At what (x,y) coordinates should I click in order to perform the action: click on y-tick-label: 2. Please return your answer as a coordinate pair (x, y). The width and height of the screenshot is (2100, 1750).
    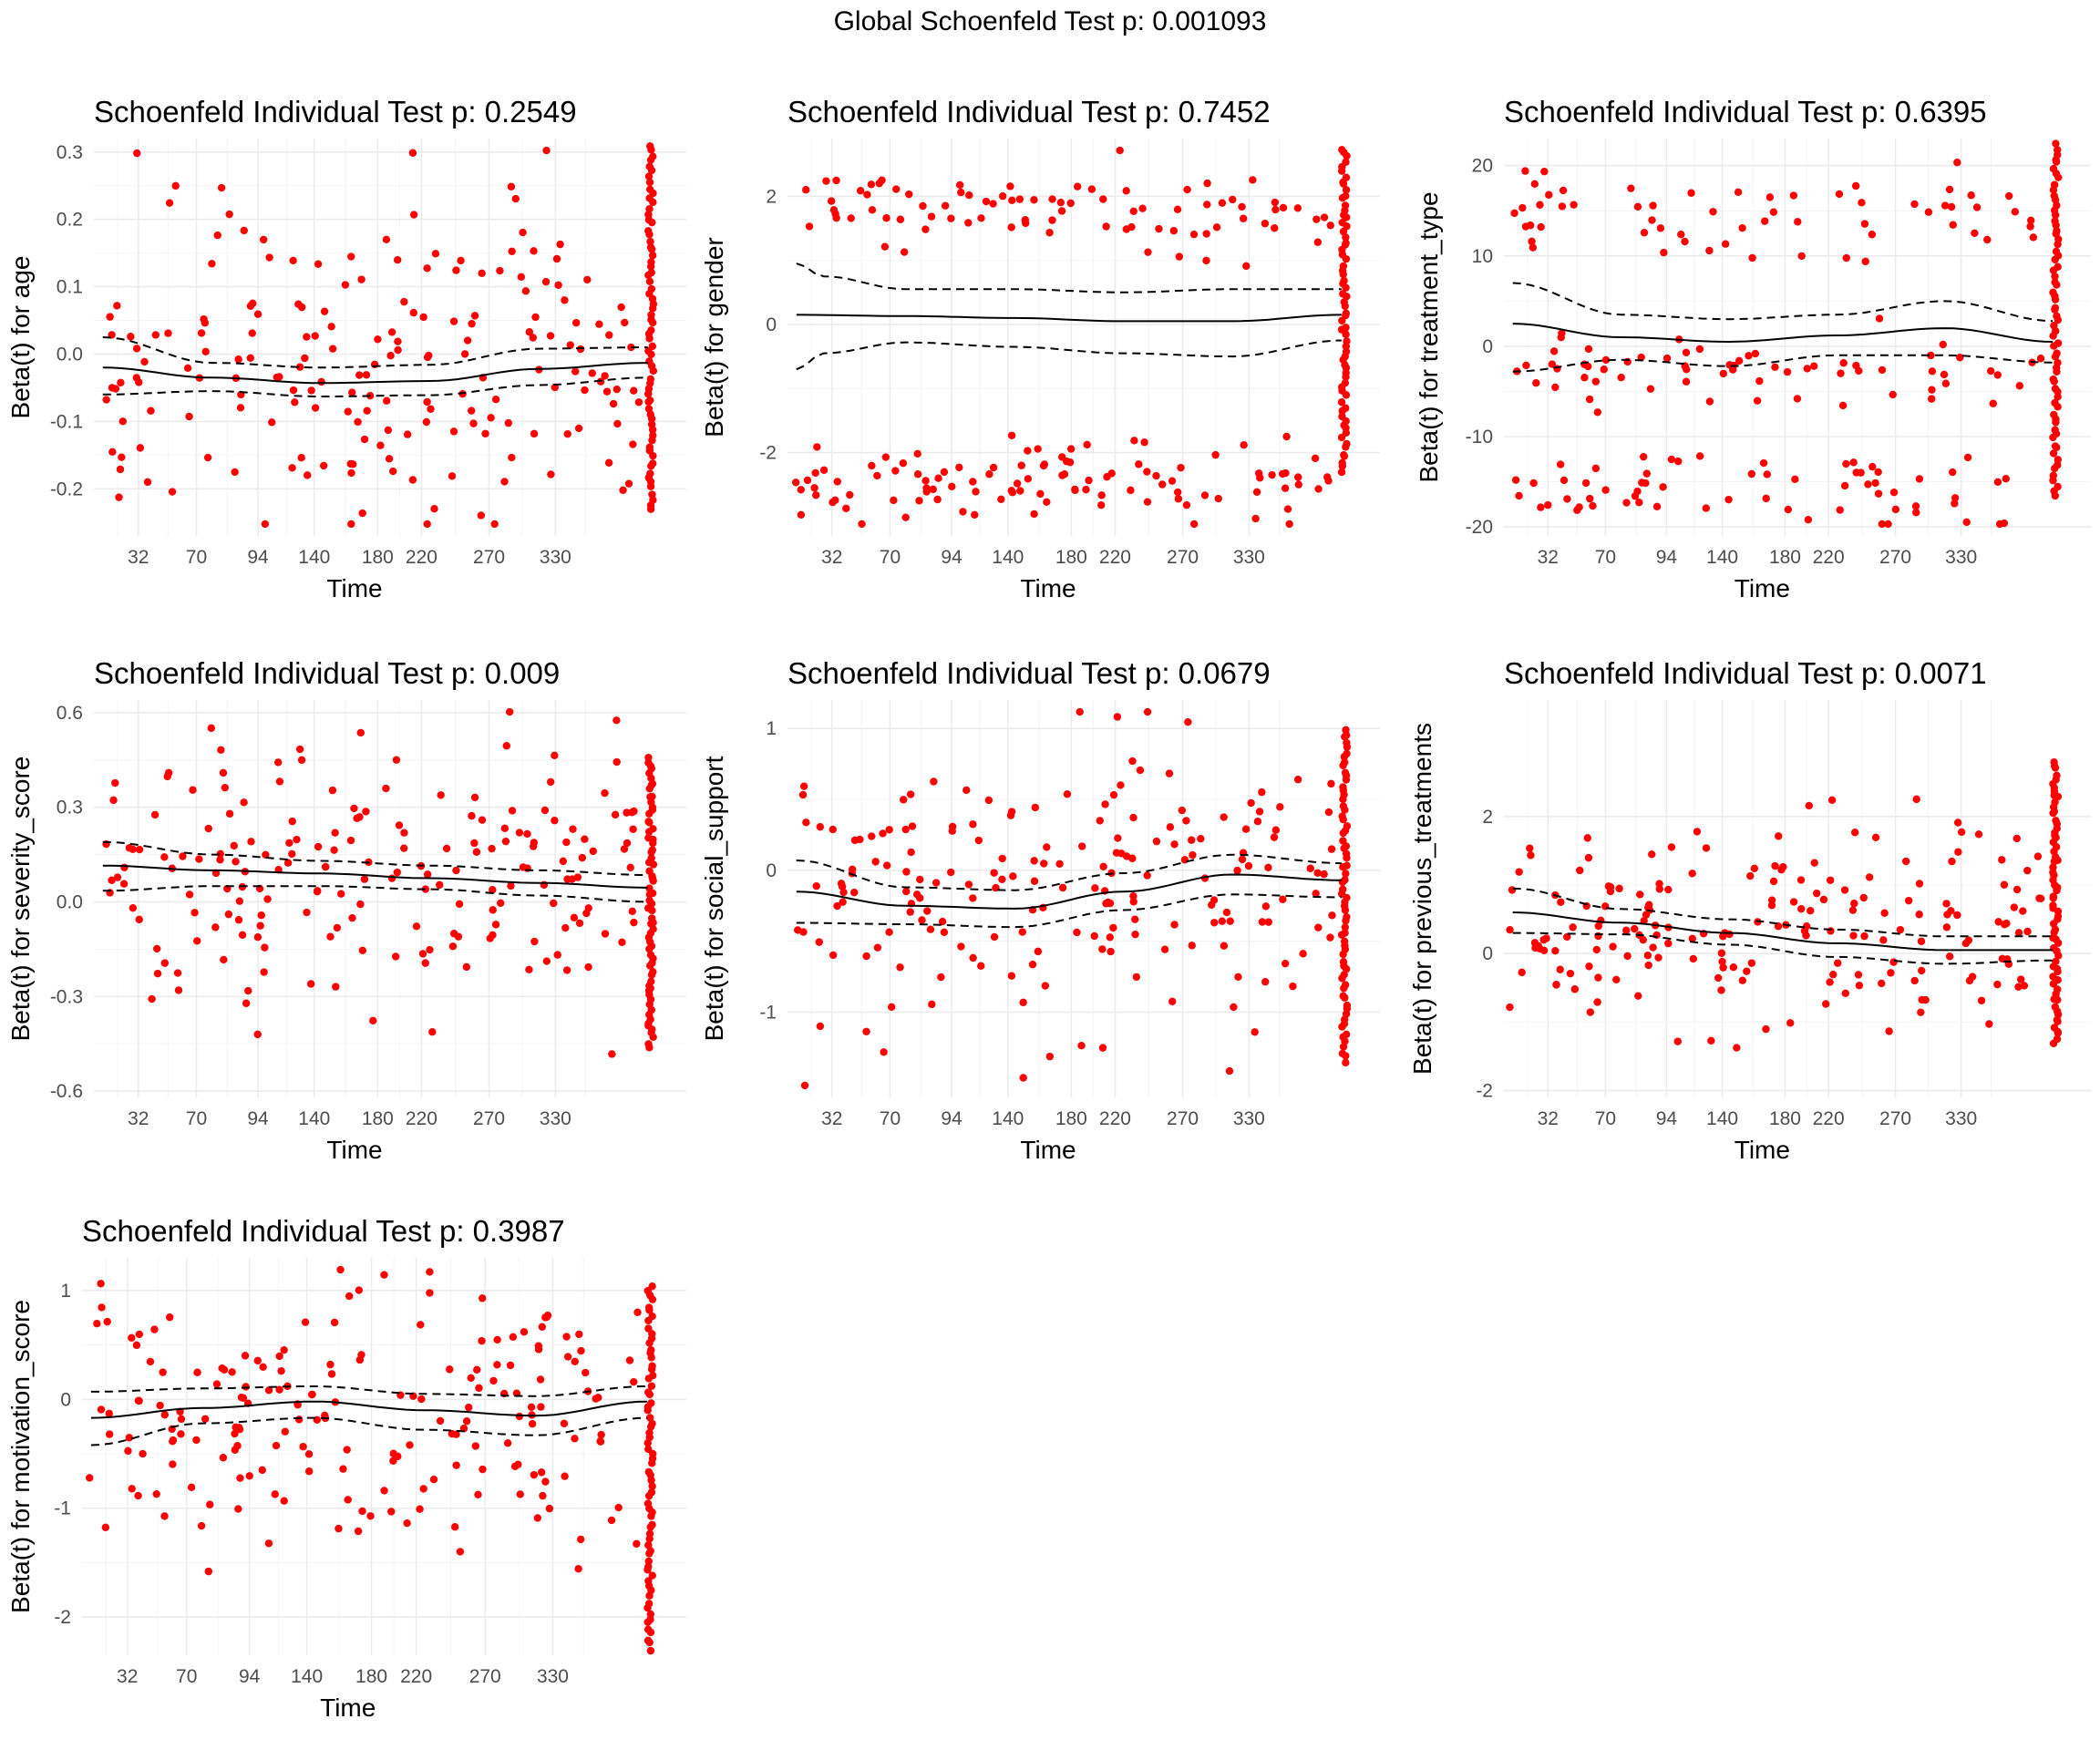
    Looking at the image, I should click on (1487, 817).